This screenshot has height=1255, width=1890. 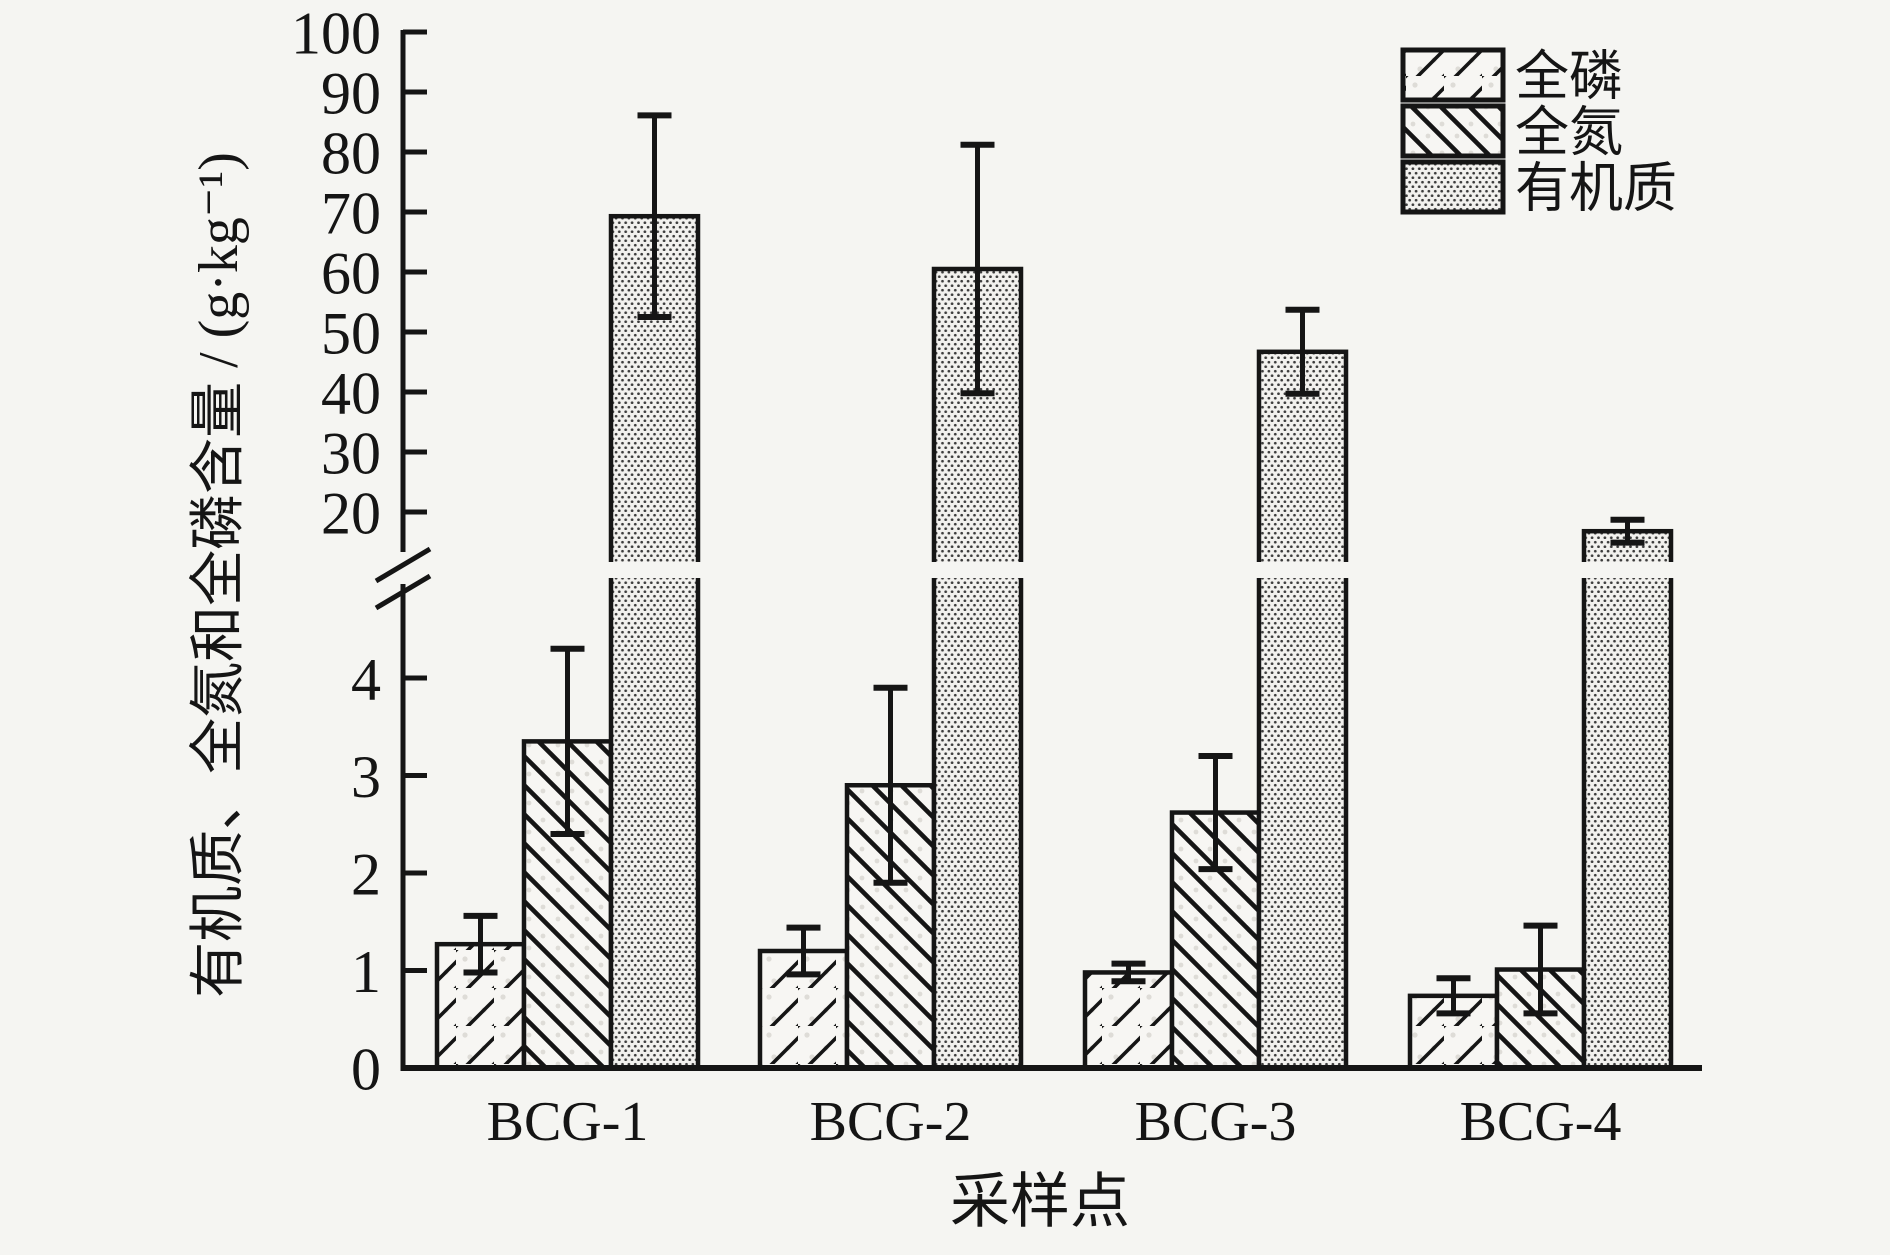 What do you see at coordinates (351, 394) in the screenshot?
I see `y-tick-label: 40` at bounding box center [351, 394].